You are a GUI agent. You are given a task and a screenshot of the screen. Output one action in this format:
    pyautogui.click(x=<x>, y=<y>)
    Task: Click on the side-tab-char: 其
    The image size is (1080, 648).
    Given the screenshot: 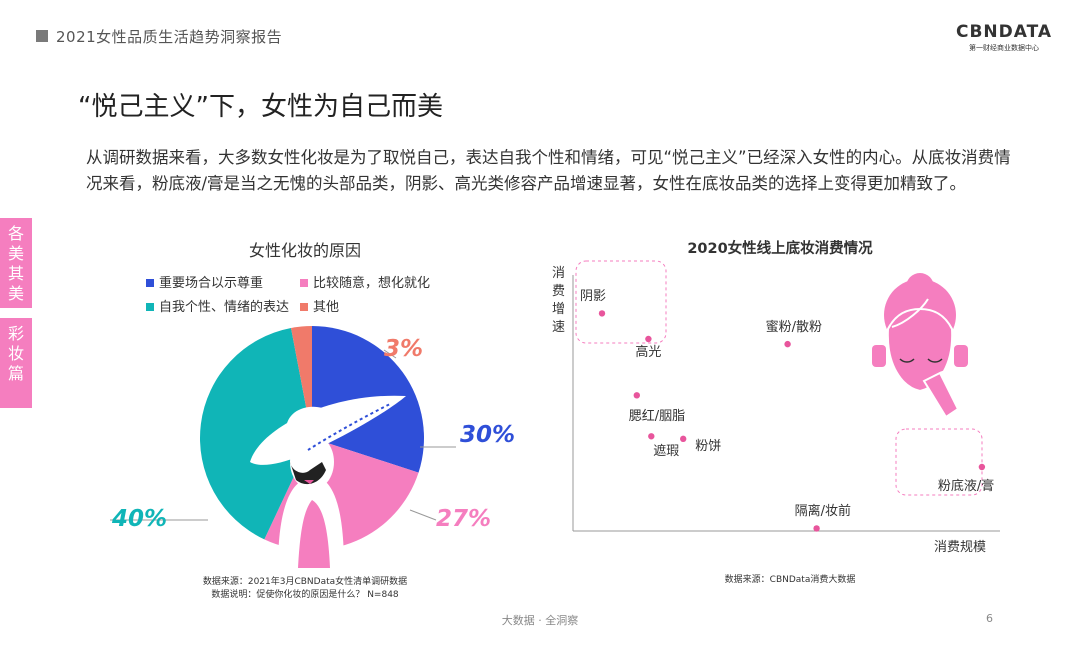 What is the action you would take?
    pyautogui.click(x=15, y=273)
    